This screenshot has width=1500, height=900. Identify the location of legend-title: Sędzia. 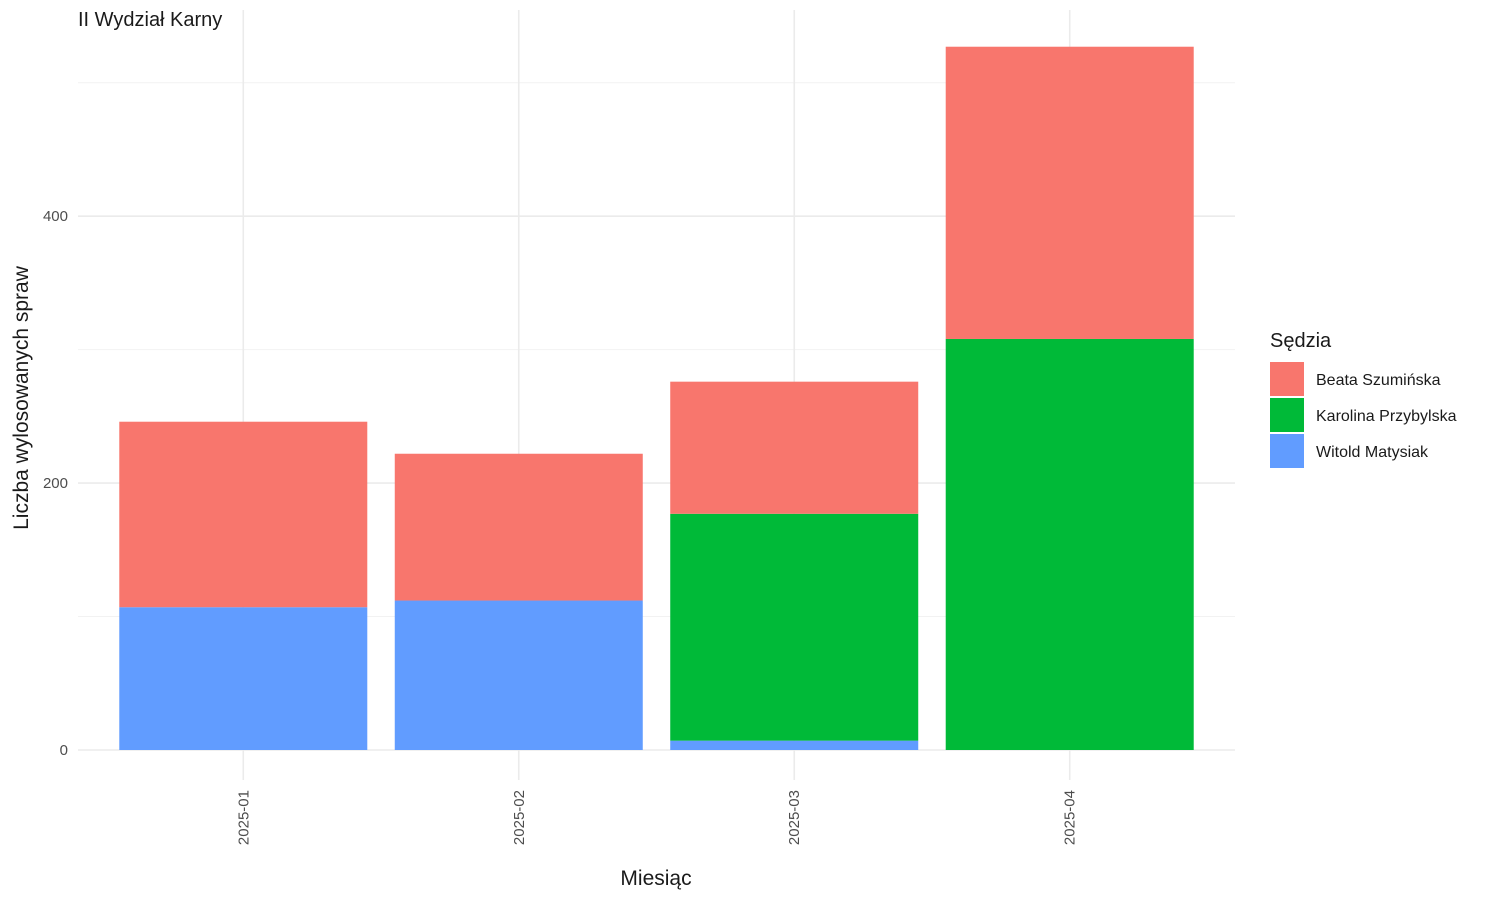
(1301, 341).